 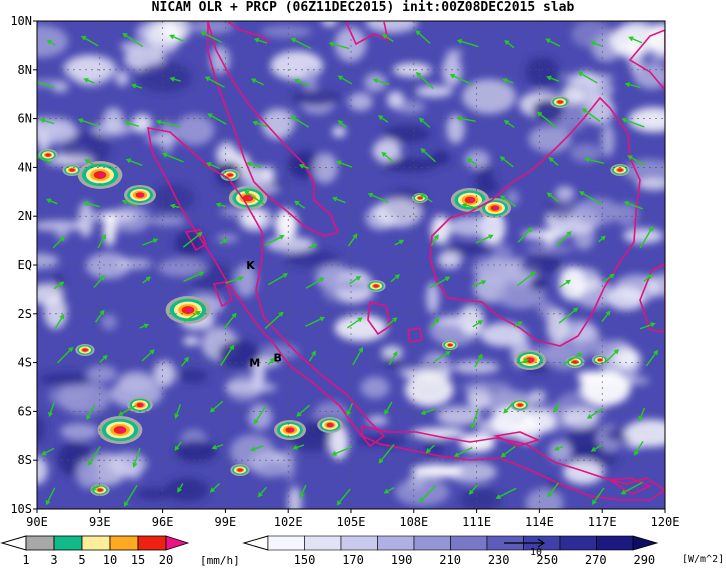 I want to click on prcp-legend-label: 1, so click(x=25, y=560).